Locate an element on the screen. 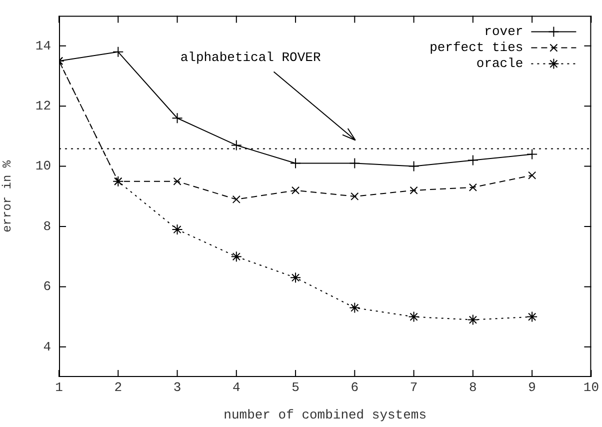 Image resolution: width=602 pixels, height=427 pixels. y-tick-label: 14 is located at coordinates (43, 46).